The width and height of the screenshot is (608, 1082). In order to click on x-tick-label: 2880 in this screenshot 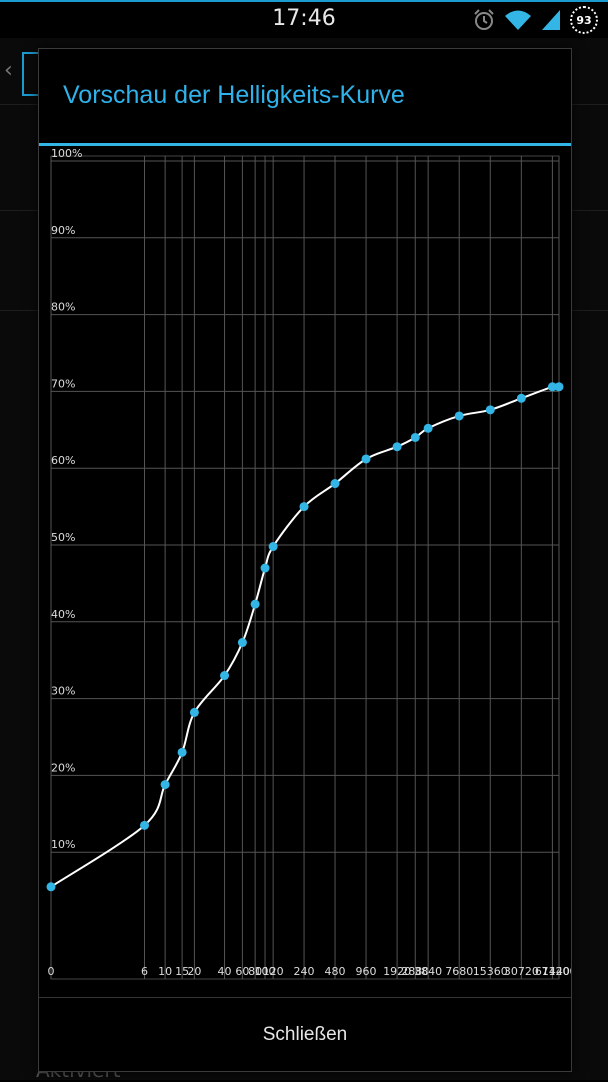, I will do `click(415, 971)`.